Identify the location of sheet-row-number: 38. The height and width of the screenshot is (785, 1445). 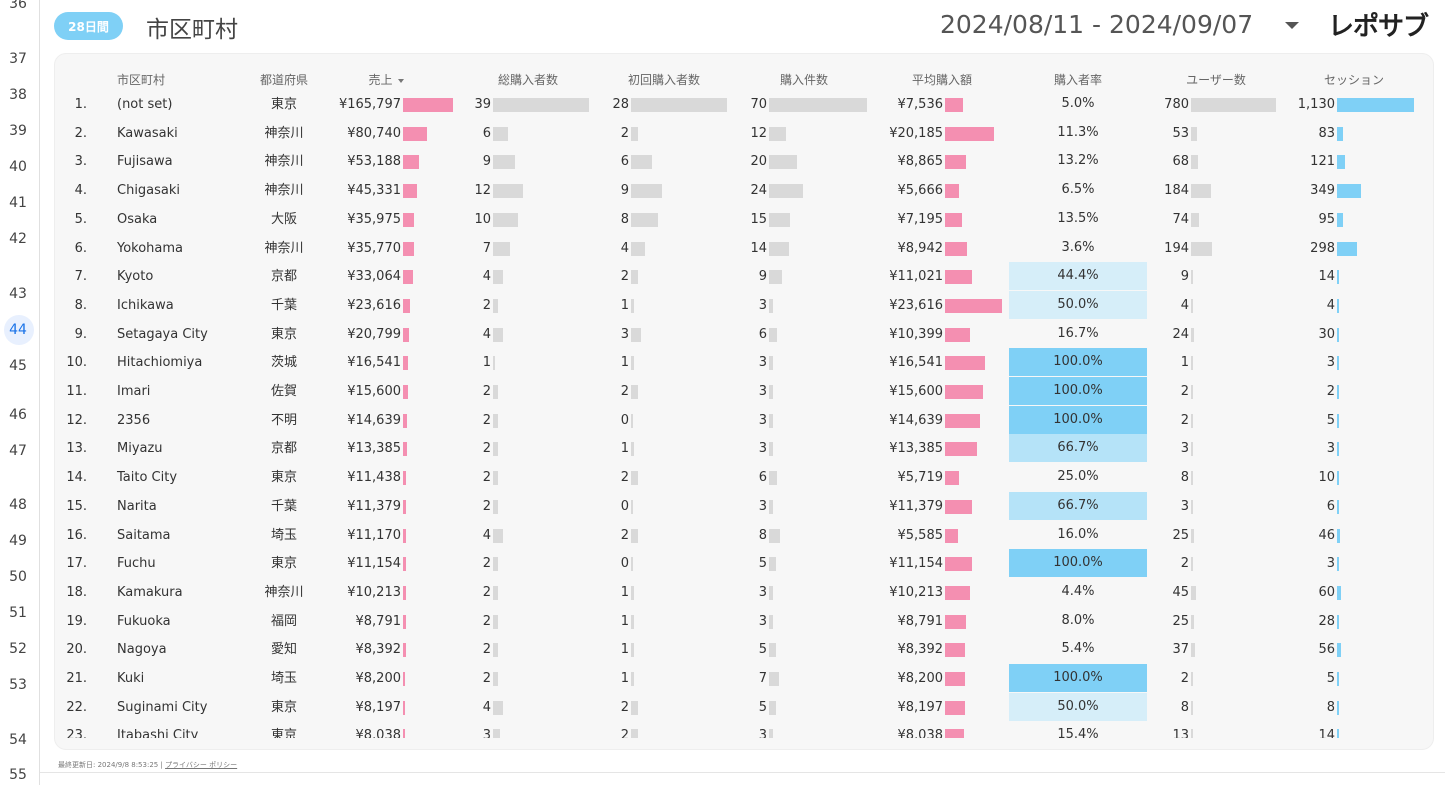
(18, 95).